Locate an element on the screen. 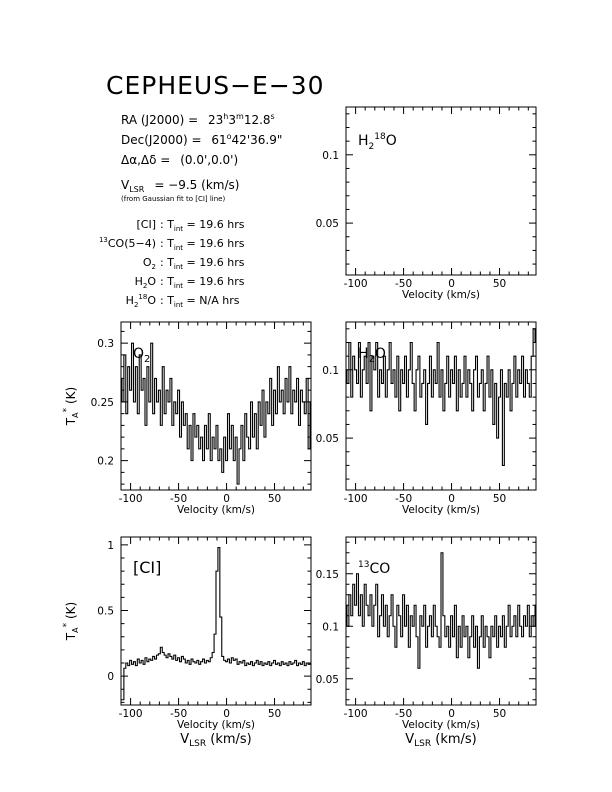 This screenshot has width=612, height=792. panel-label-ci: [CI] is located at coordinates (147, 567).